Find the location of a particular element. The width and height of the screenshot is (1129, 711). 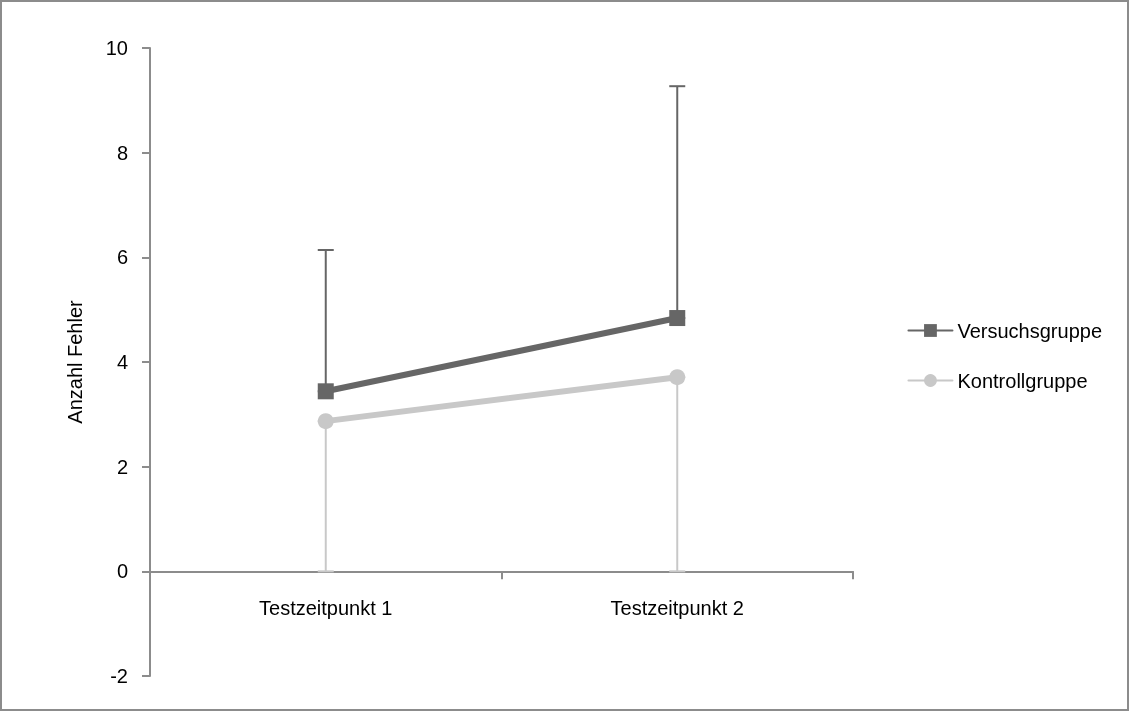

legend-label: Kontrollgruppe is located at coordinates (1022, 380).